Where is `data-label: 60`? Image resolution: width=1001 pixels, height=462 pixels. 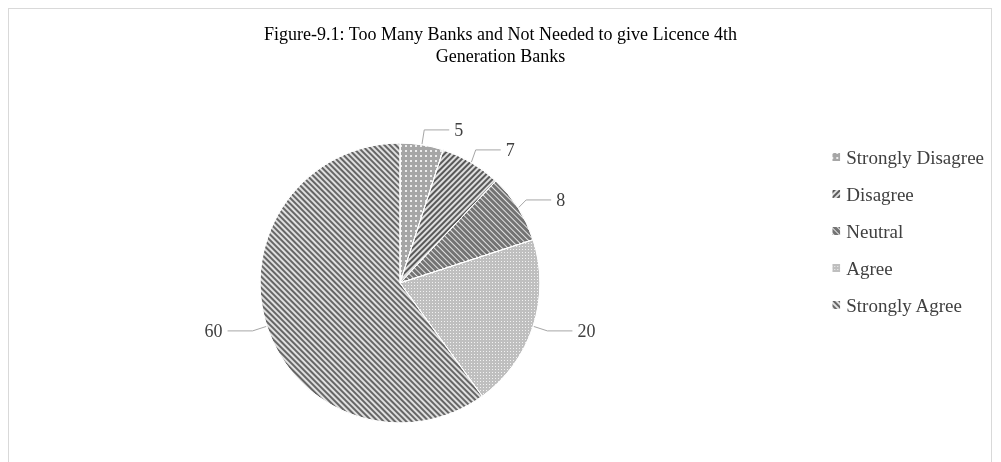 data-label: 60 is located at coordinates (213, 330).